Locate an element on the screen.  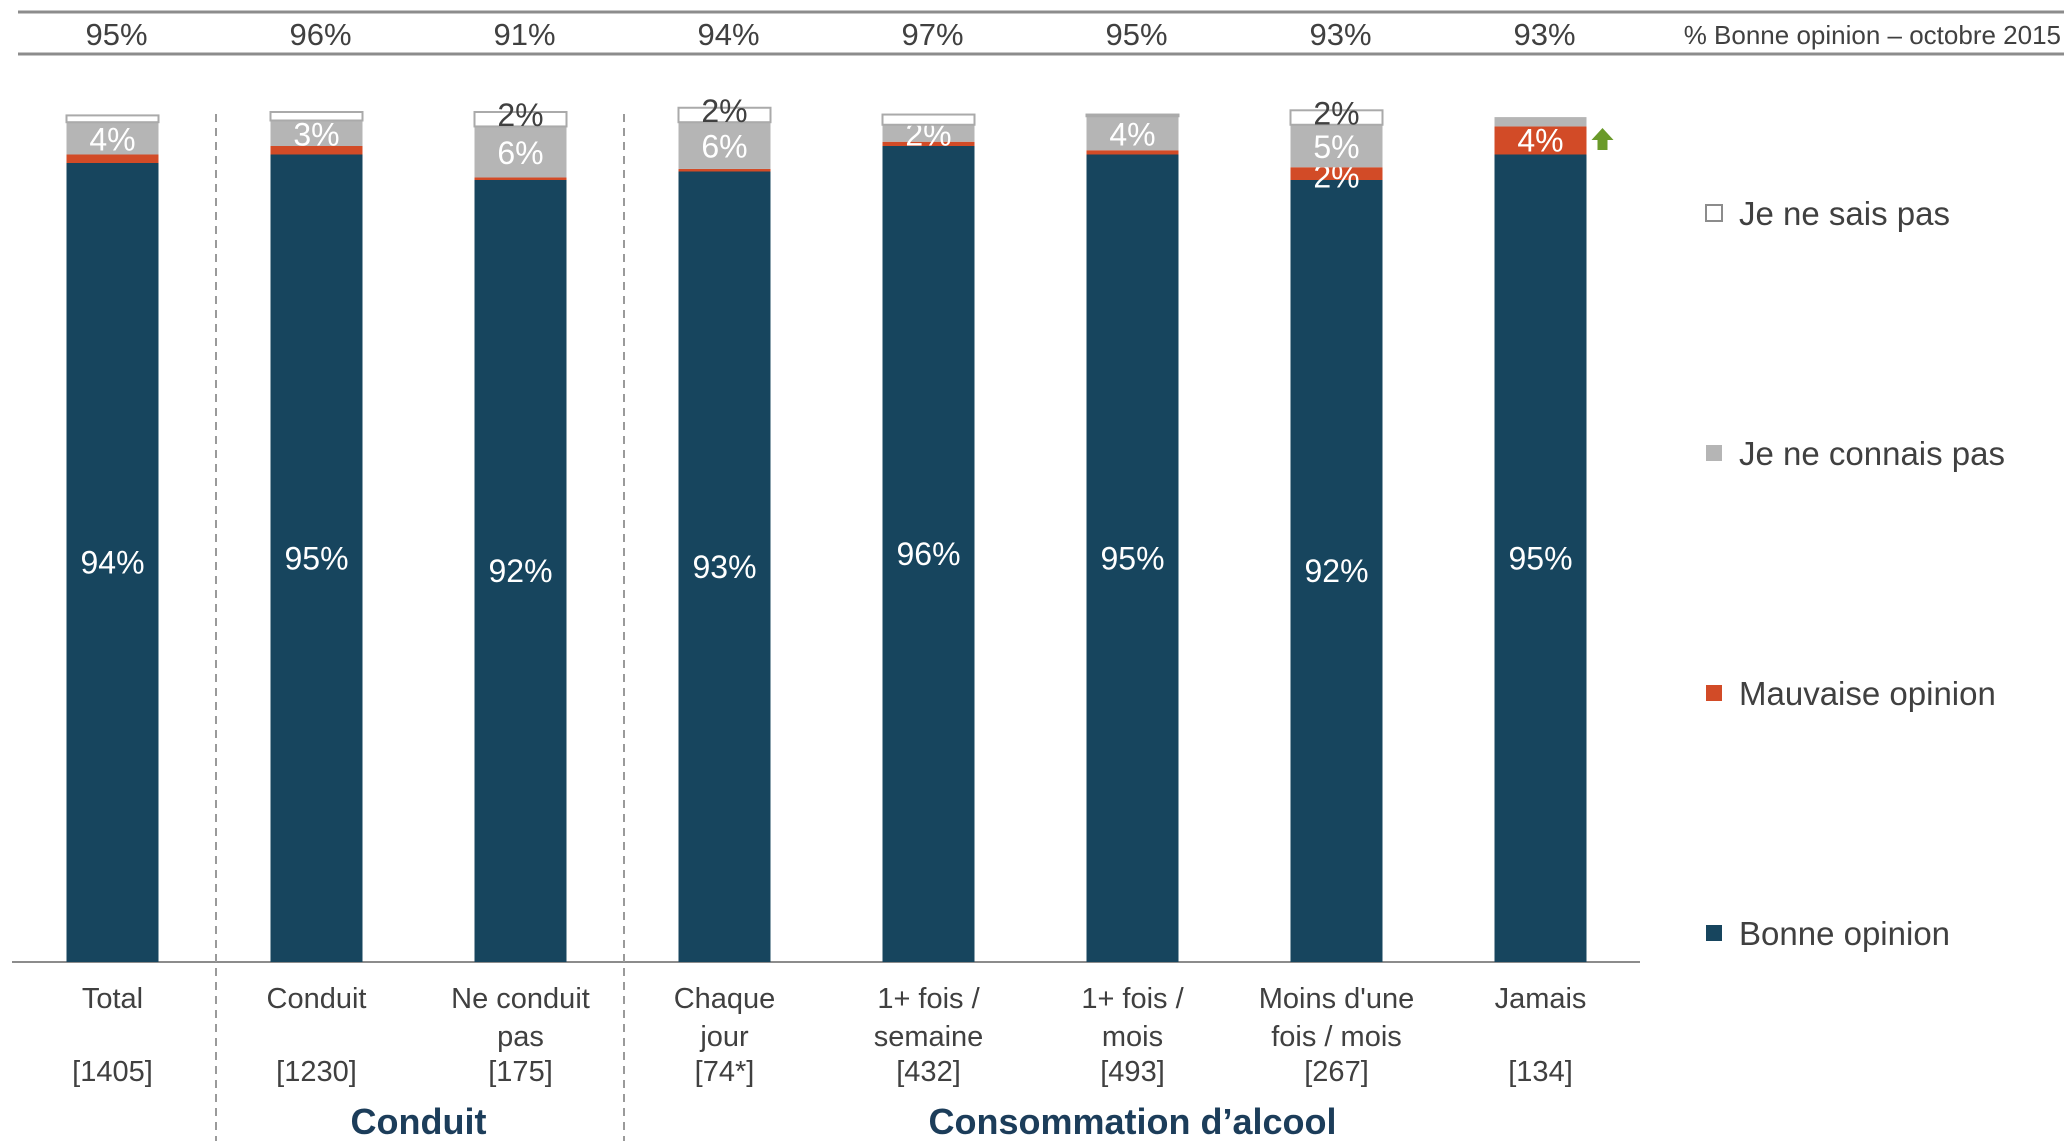
top-value-label: 96% is located at coordinates (320, 34).